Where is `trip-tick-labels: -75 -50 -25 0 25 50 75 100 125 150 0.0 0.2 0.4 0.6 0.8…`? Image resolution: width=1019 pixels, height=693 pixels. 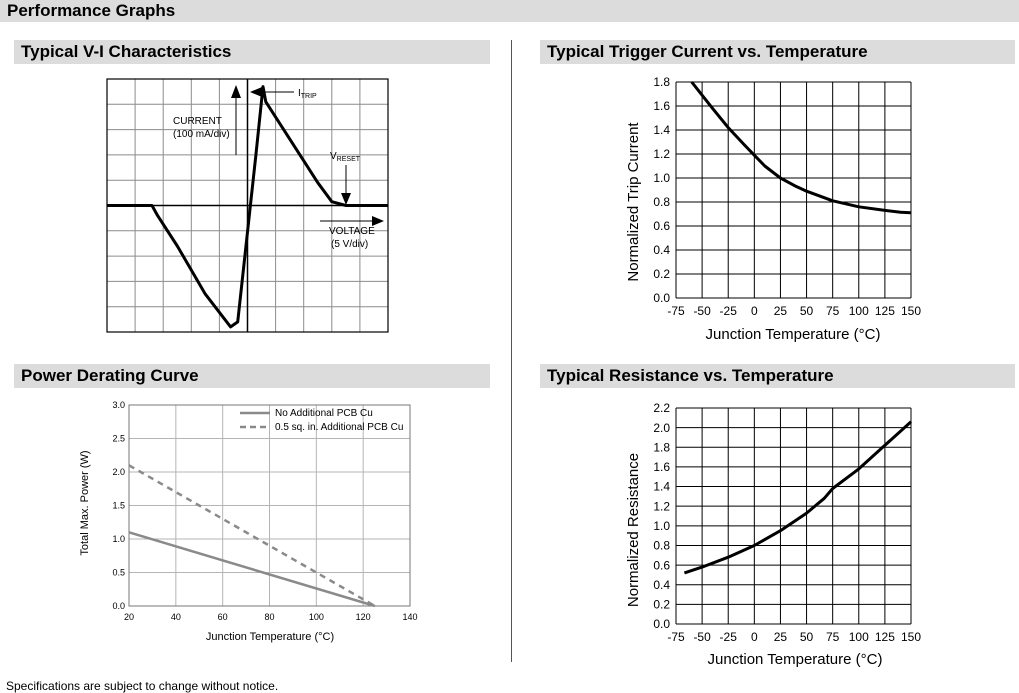
trip-tick-labels: -75 -50 -25 0 25 50 75 100 125 150 0.0 0.2 0.4 0.6 0.8… is located at coordinates (787, 196).